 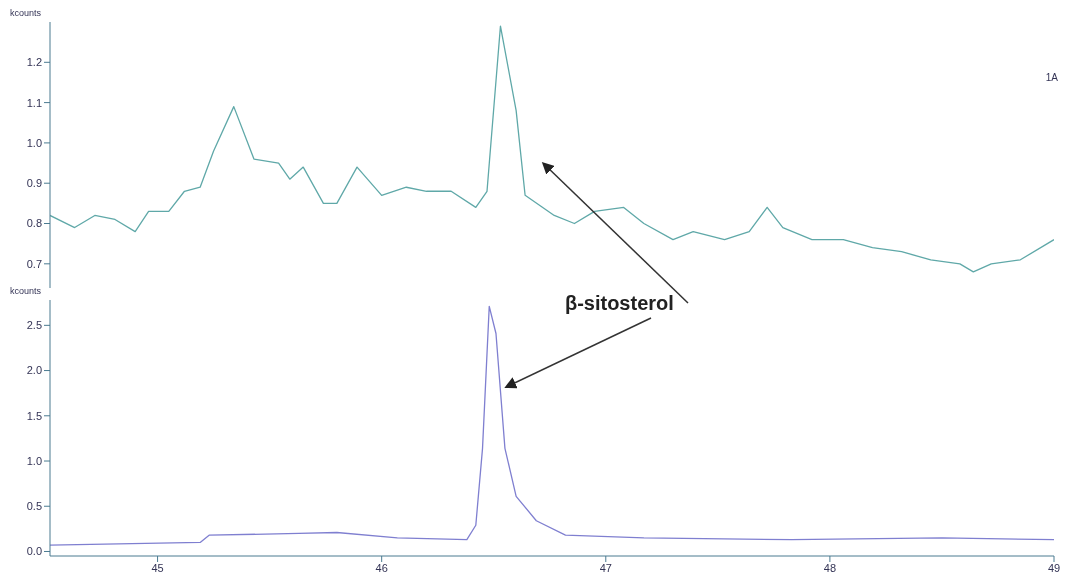 I want to click on x-tick-label: 47, so click(x=605, y=567).